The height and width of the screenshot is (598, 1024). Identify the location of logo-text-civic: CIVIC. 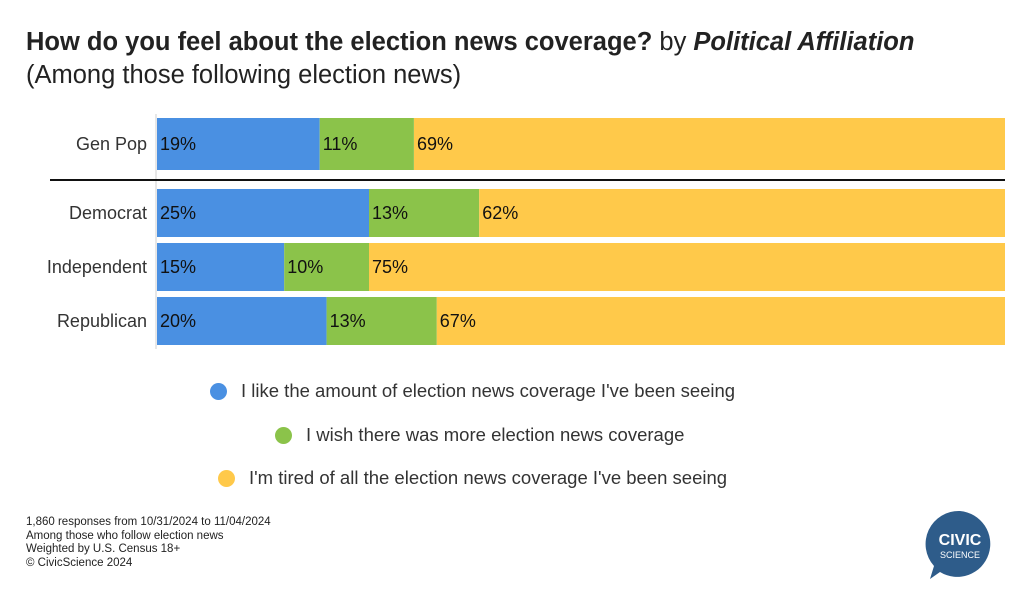
(960, 540).